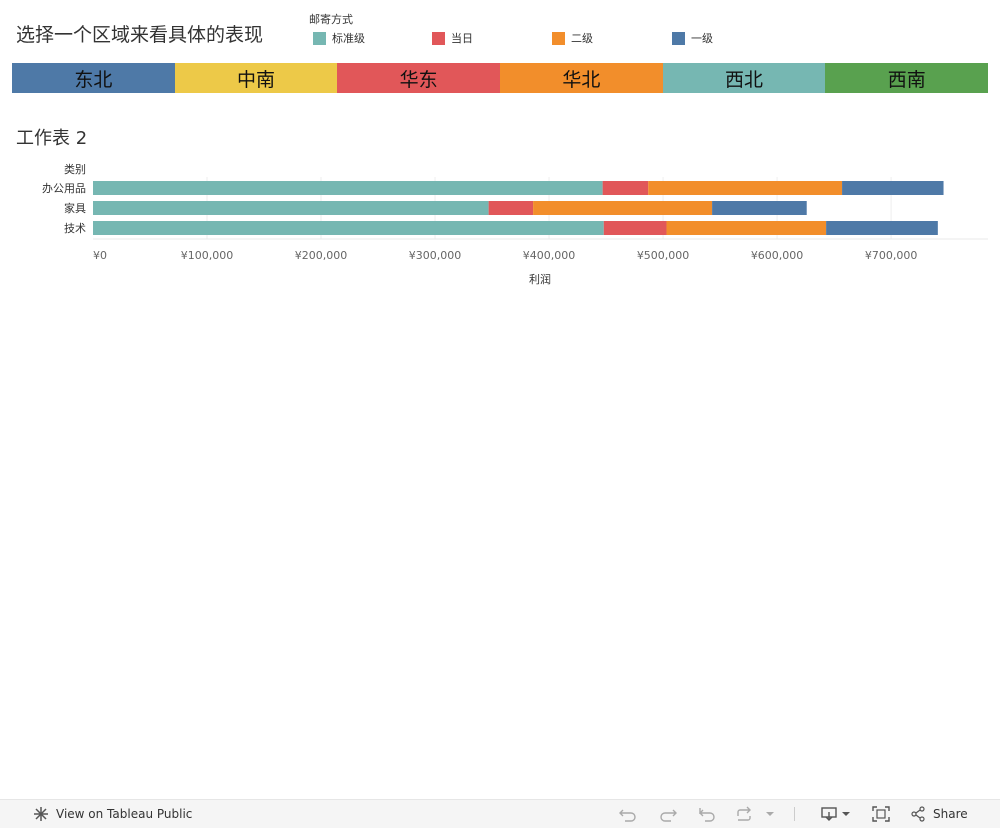 The width and height of the screenshot is (1000, 828). What do you see at coordinates (918, 814) in the screenshot?
I see `share-icon` at bounding box center [918, 814].